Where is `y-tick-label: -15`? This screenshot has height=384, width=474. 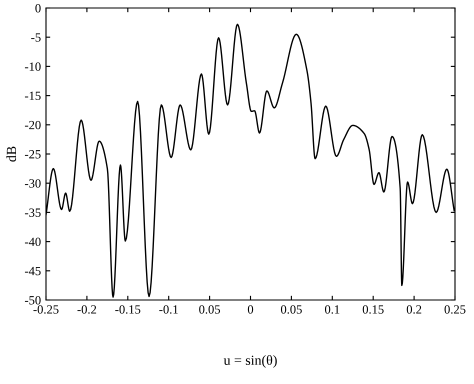
y-tick-label: -15 is located at coordinates (32, 96).